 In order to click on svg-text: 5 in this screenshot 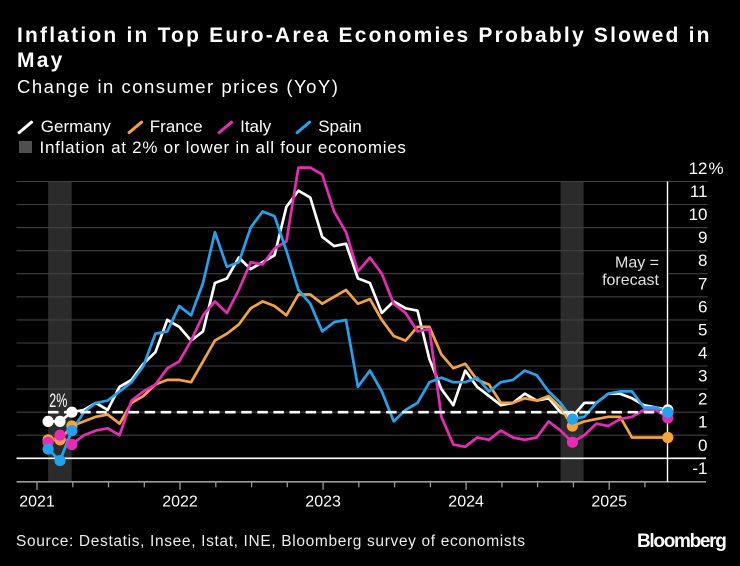, I will do `click(702, 330)`.